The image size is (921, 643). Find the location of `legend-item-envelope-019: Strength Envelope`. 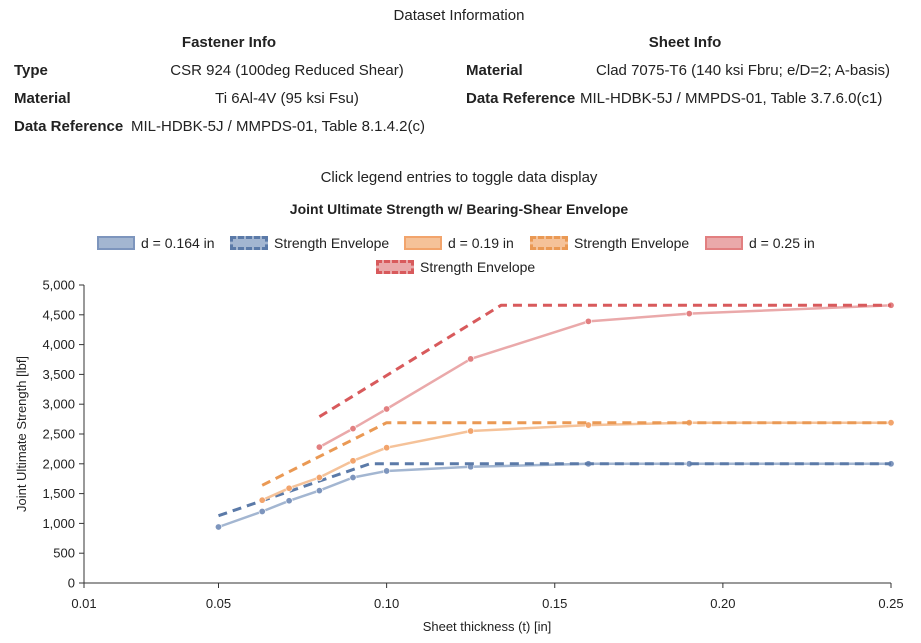

legend-item-envelope-019: Strength Envelope is located at coordinates (609, 243).